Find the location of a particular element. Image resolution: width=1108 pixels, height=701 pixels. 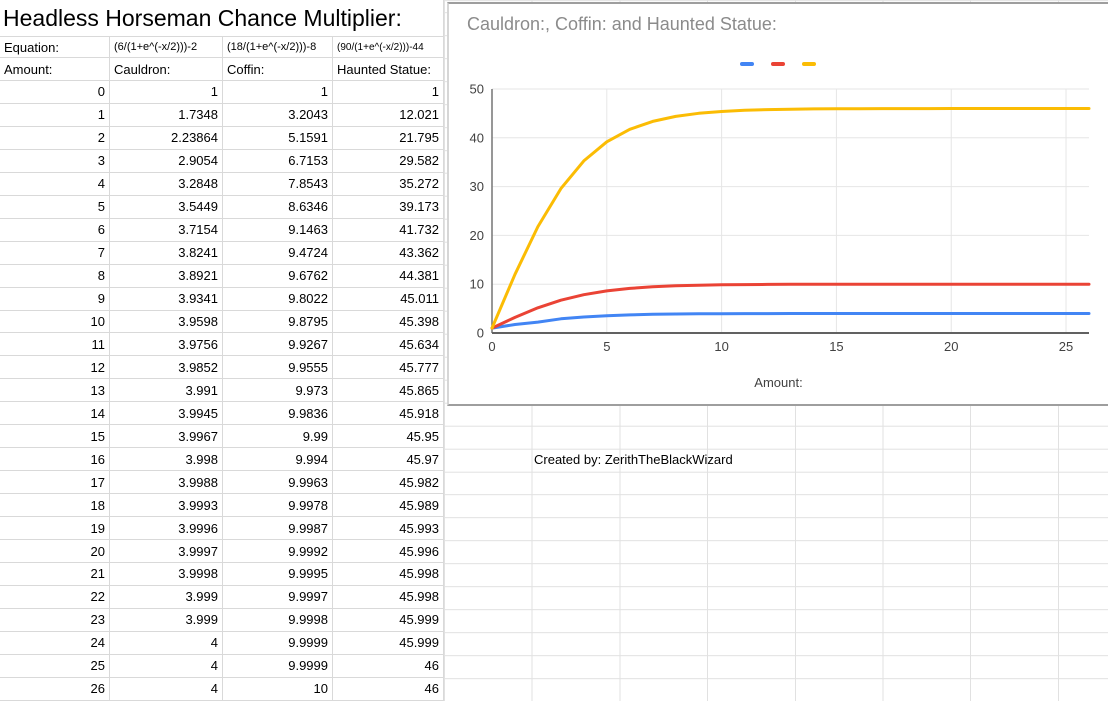

sheet-title: Headless Horseman Chance Multiplier: is located at coordinates (222, 18).